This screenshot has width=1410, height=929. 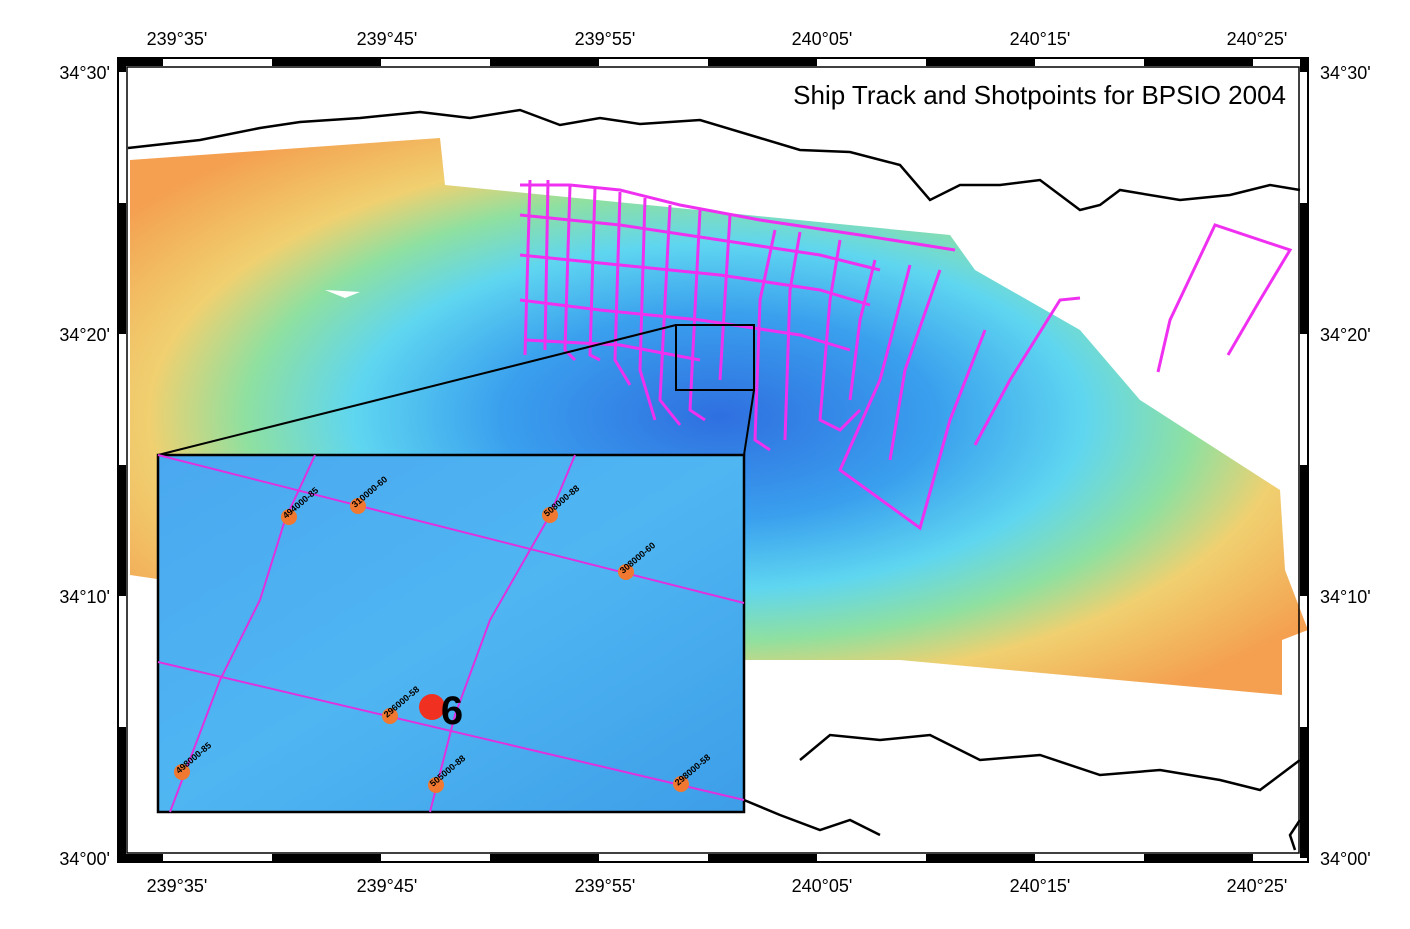 I want to click on land-patch, so click(x=342, y=294).